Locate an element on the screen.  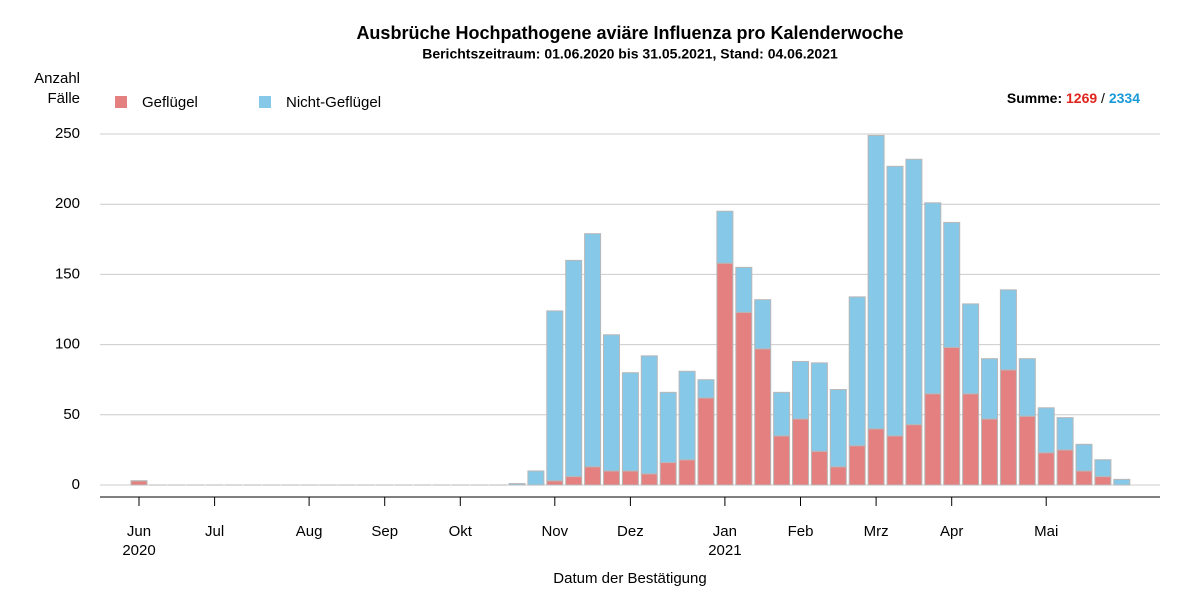
y-tick-label: 0 is located at coordinates (76, 484).